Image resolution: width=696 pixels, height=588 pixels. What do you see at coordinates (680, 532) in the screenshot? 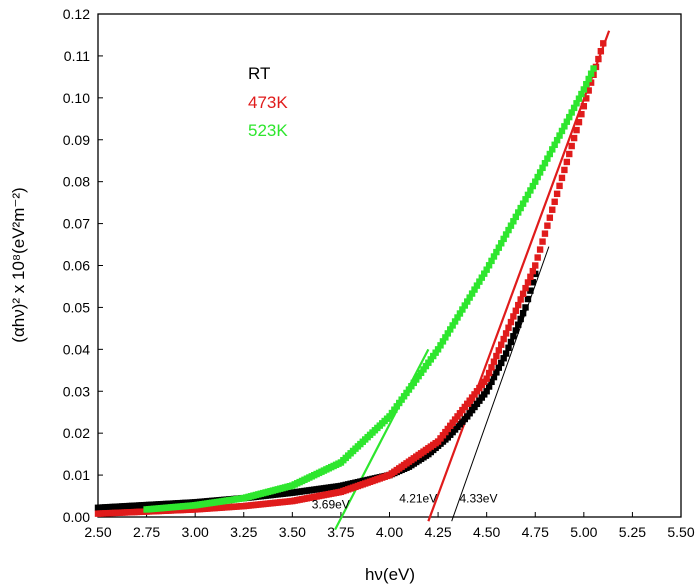
I see `x-tick-label: 5.50` at bounding box center [680, 532].